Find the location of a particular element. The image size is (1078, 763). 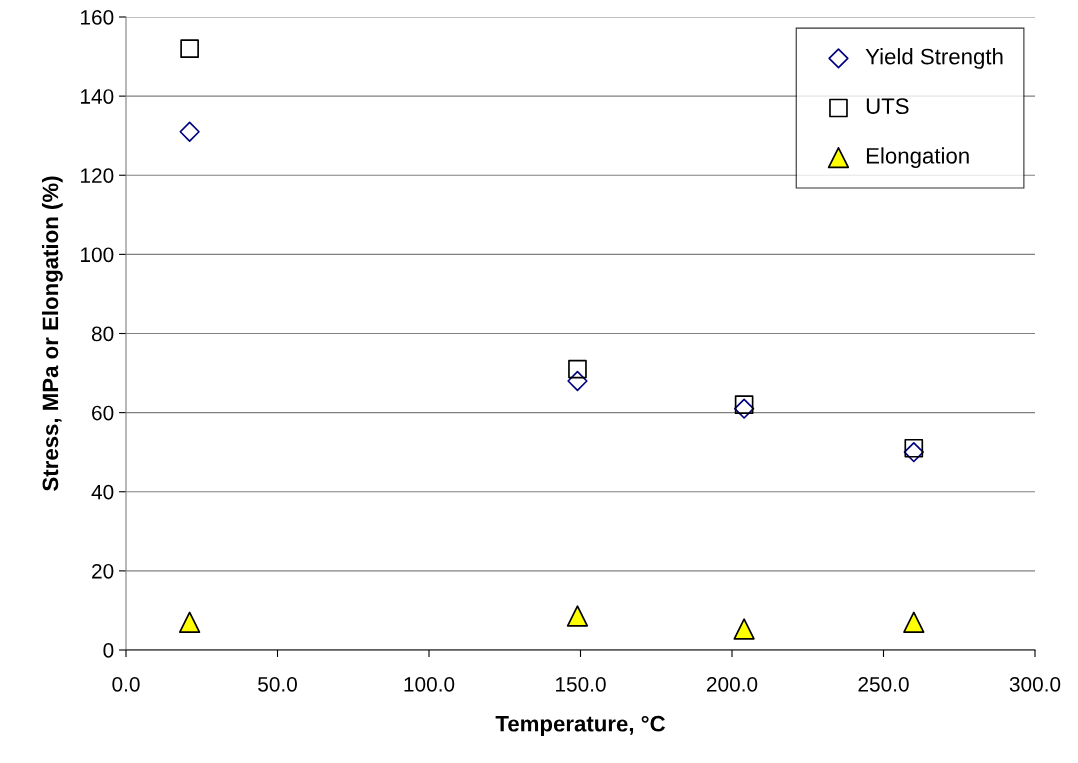

x-tick-label: 0.0 is located at coordinates (126, 684).